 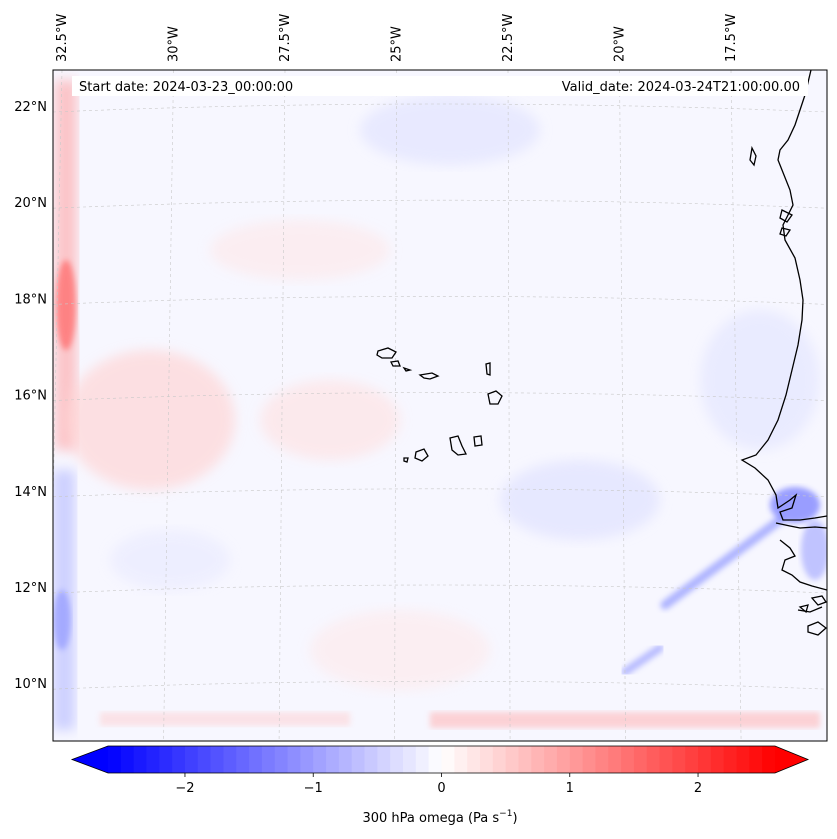 I want to click on latitude-label: 12°N, so click(x=30, y=588).